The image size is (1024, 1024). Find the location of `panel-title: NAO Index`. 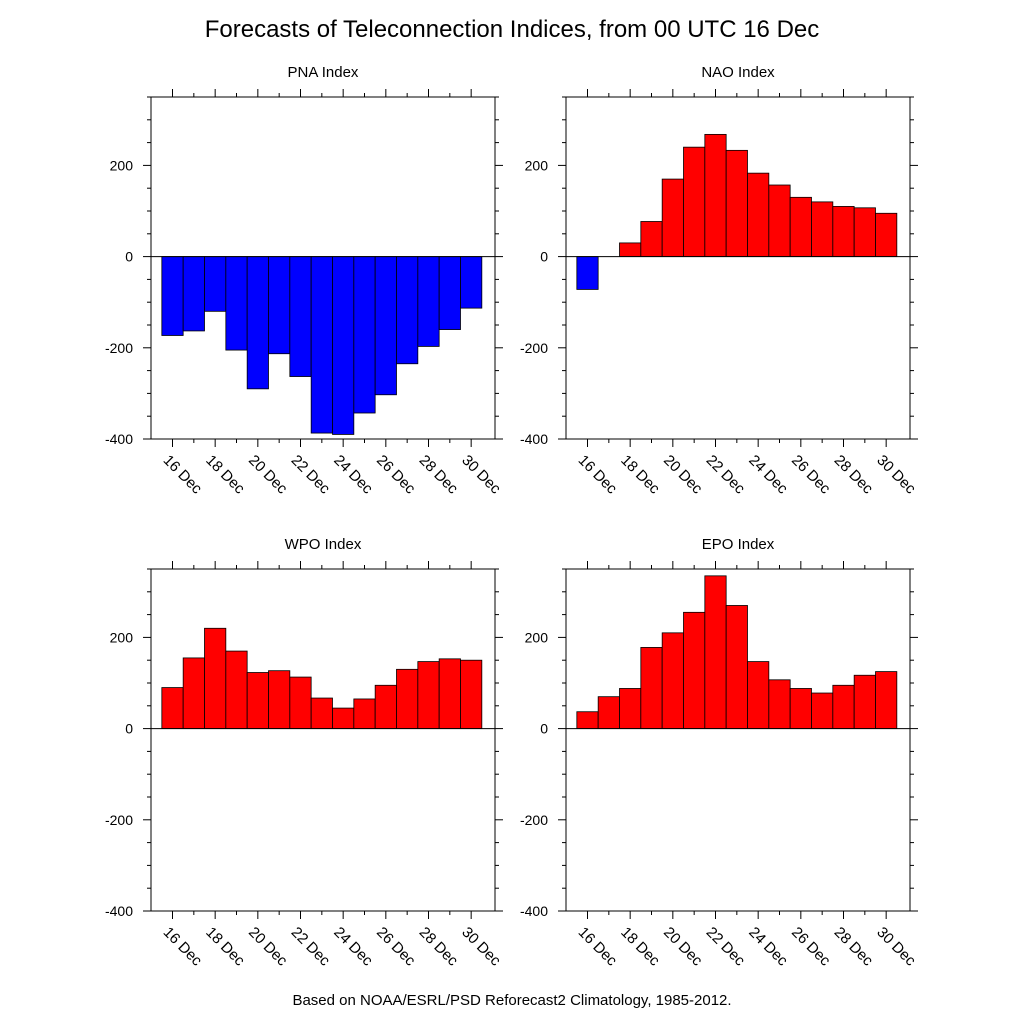

panel-title: NAO Index is located at coordinates (738, 72).